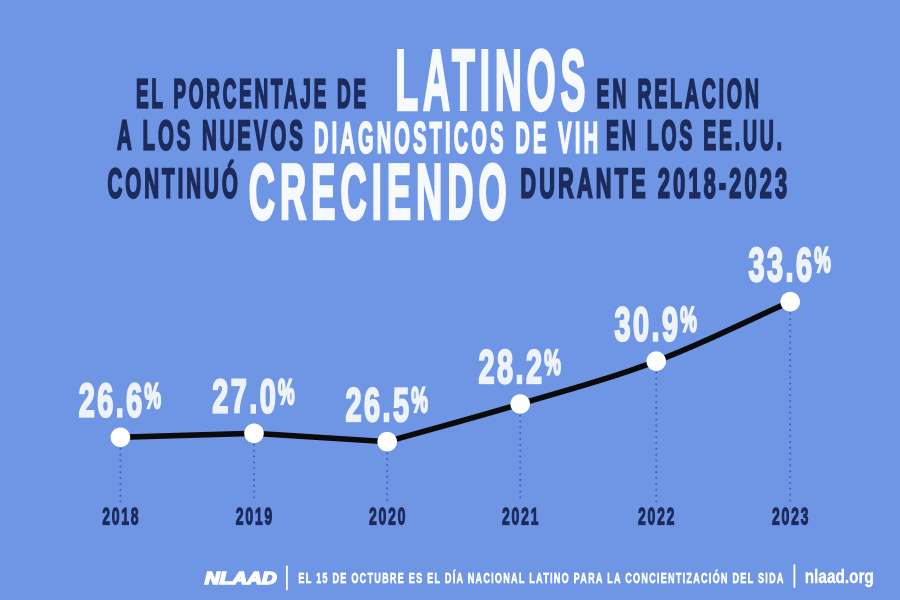 The width and height of the screenshot is (900, 600). What do you see at coordinates (521, 517) in the screenshot?
I see `svg-text: 2021` at bounding box center [521, 517].